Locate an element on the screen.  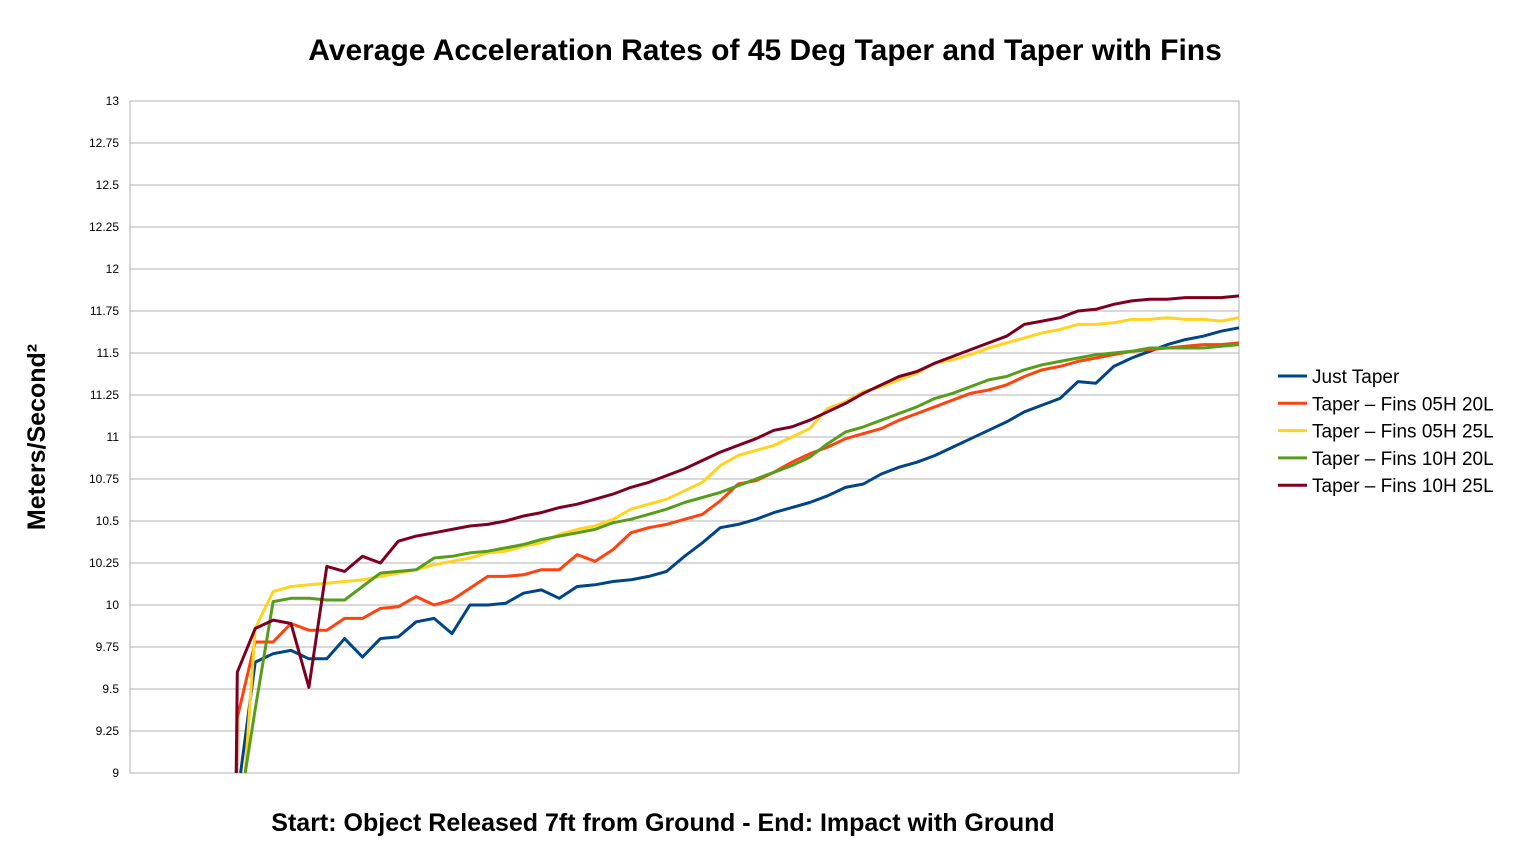
y-tick-label: 12 is located at coordinates (113, 269).